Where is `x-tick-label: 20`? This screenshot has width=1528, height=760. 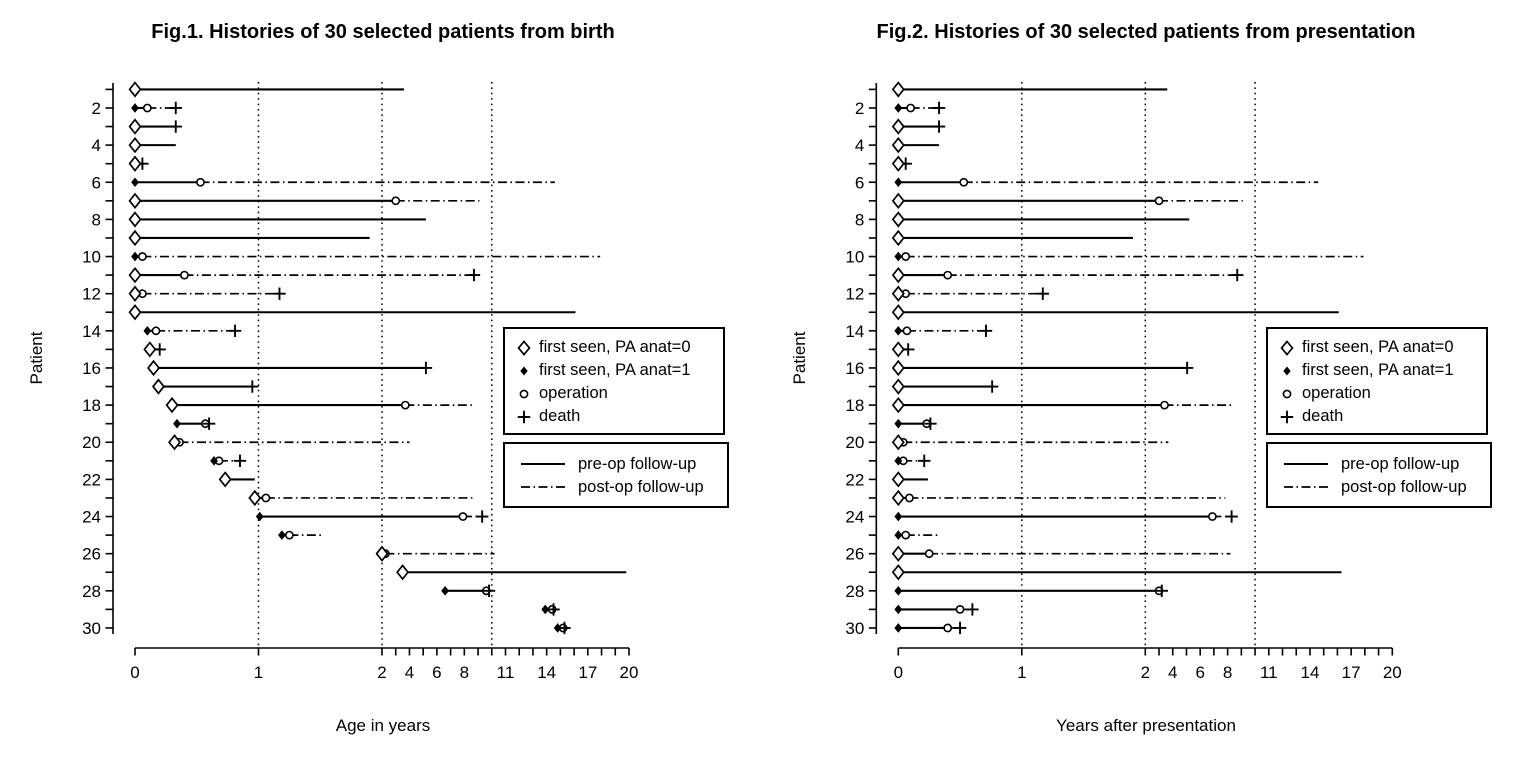 x-tick-label: 20 is located at coordinates (629, 672).